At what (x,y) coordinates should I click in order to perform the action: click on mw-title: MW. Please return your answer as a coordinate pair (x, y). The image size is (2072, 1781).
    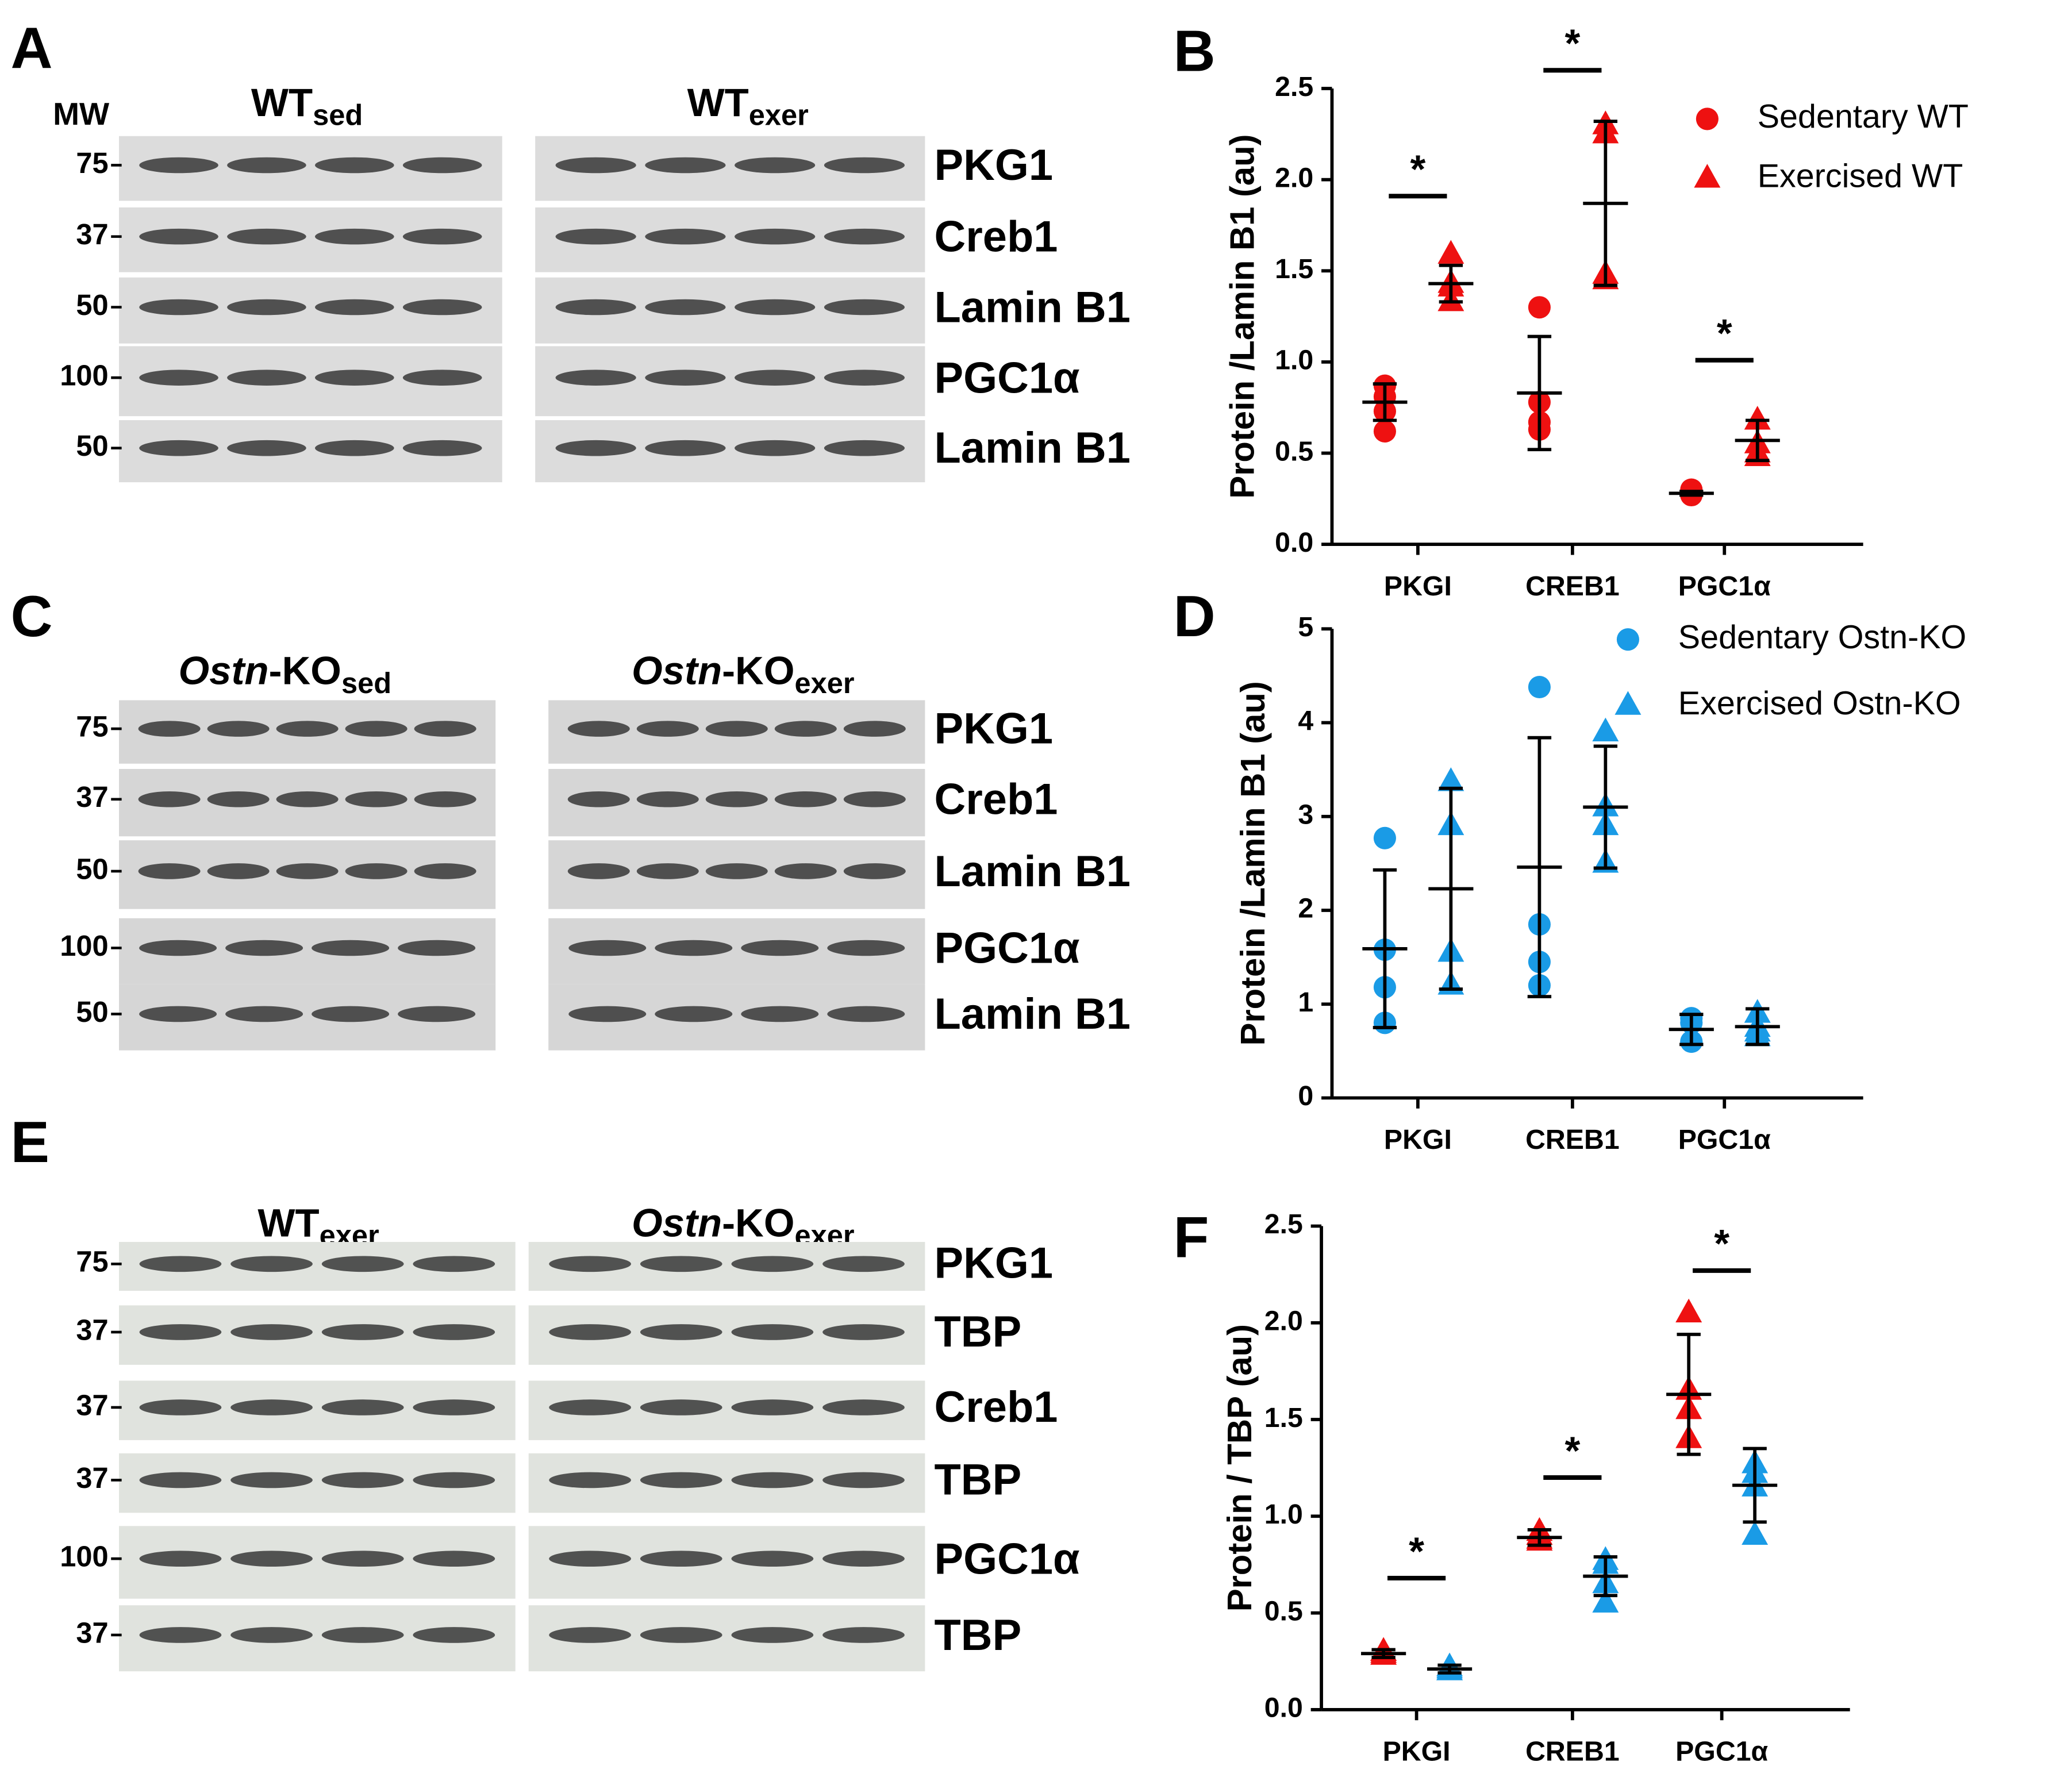
    Looking at the image, I should click on (81, 114).